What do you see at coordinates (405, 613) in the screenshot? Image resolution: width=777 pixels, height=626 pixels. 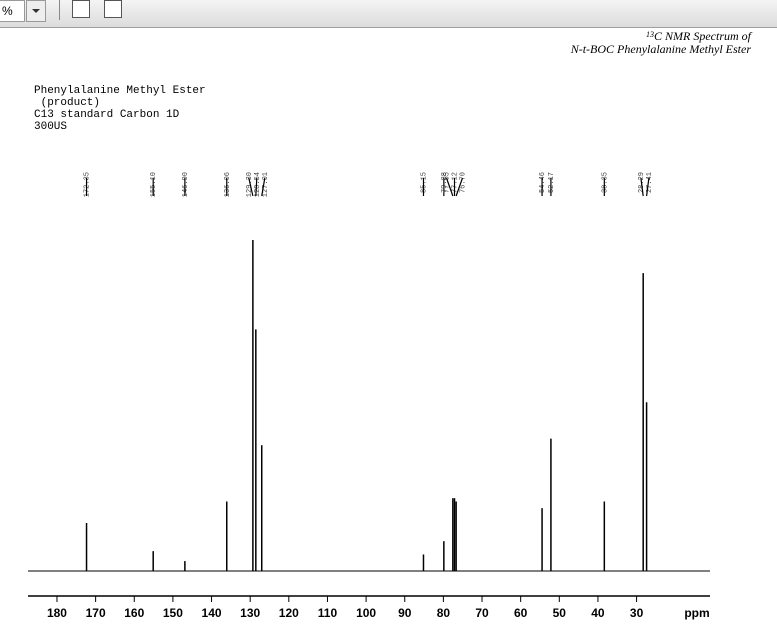 I see `x-tick-label: 90` at bounding box center [405, 613].